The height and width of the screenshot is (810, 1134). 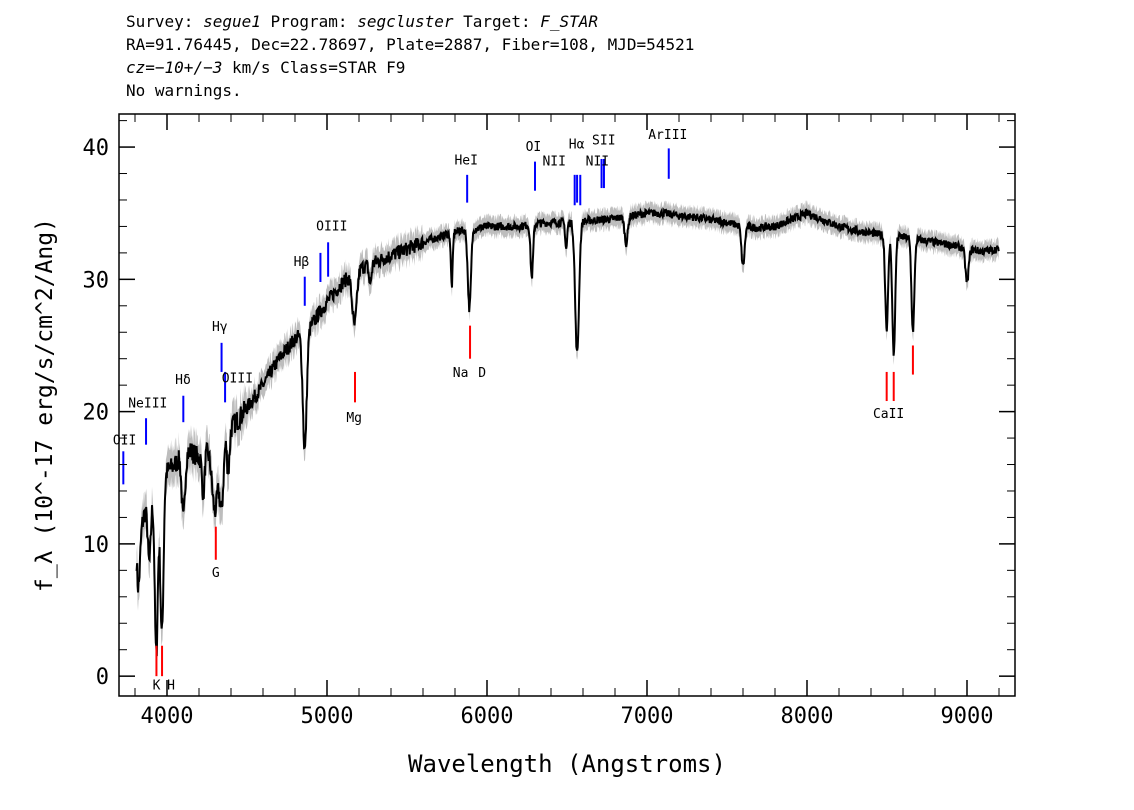 I want to click on x-tick-label: 5000, so click(x=327, y=716).